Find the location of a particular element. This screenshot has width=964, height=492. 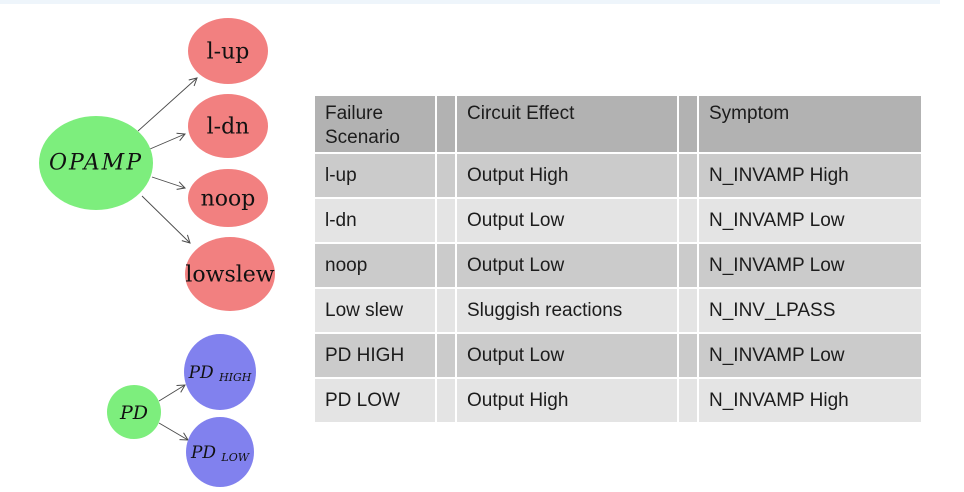

arrow-opamp-to-noop is located at coordinates (169, 183).